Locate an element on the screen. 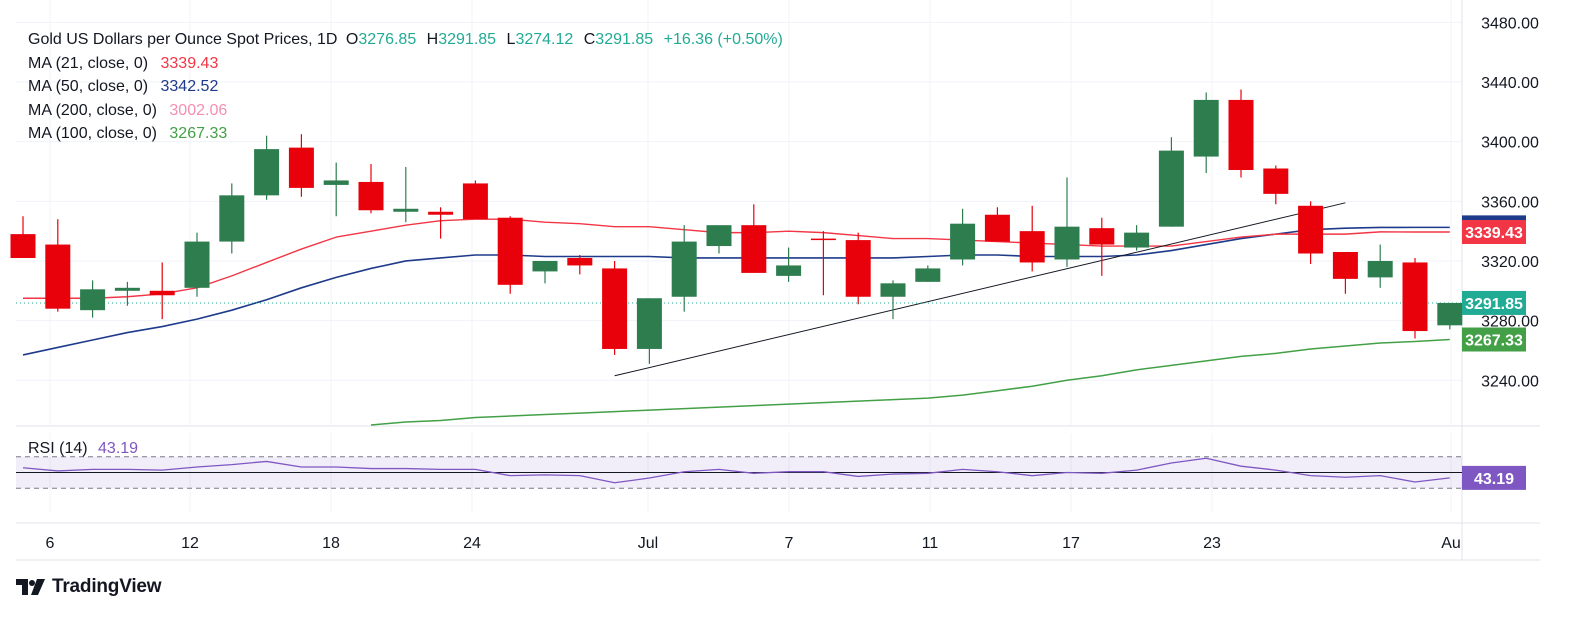  rsi-value: 43.19 is located at coordinates (118, 448).